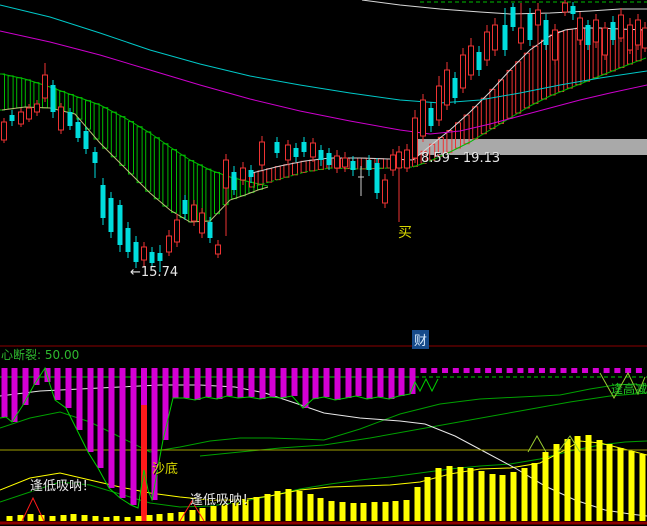  Describe the element at coordinates (405, 233) in the screenshot. I see `buy-signal-label: 买` at that location.